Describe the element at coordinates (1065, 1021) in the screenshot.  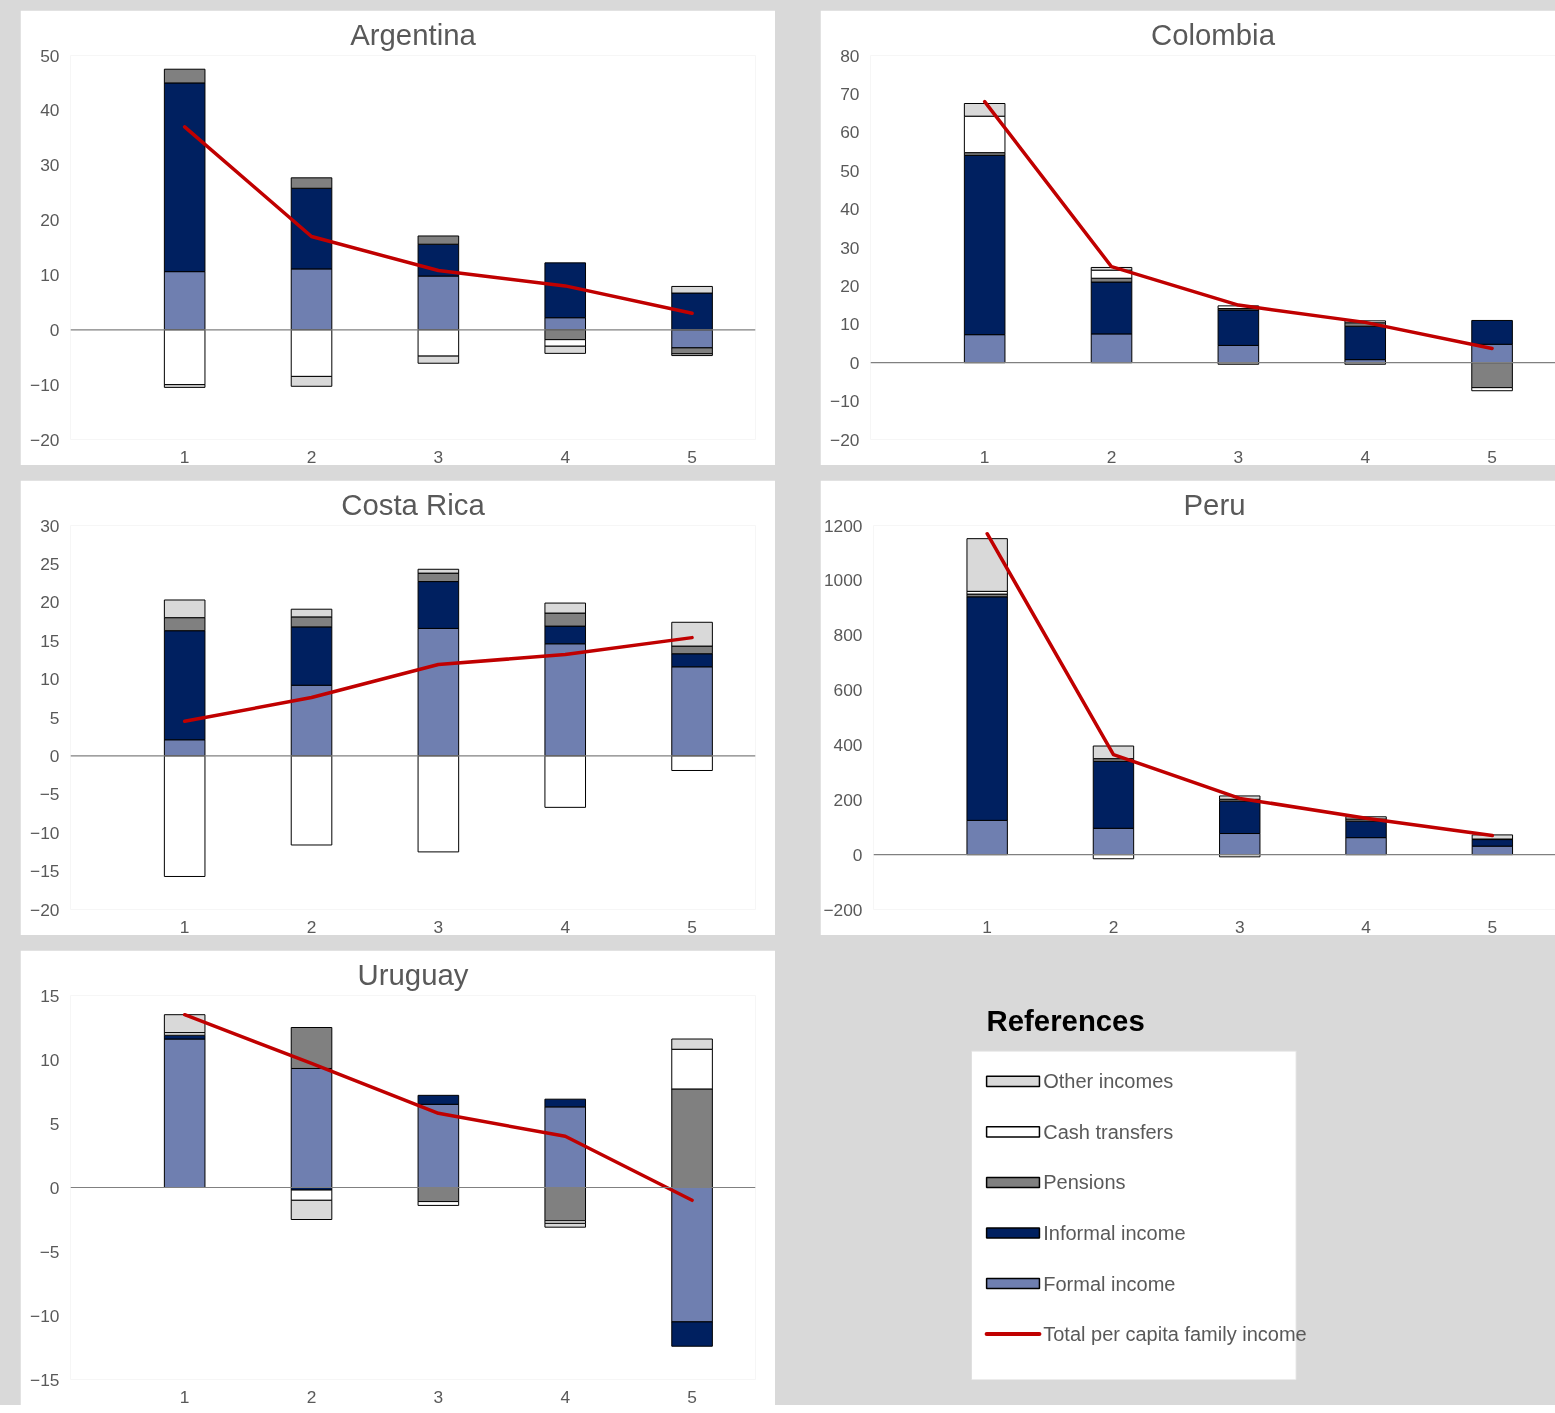
I see `legend-title: References` at that location.